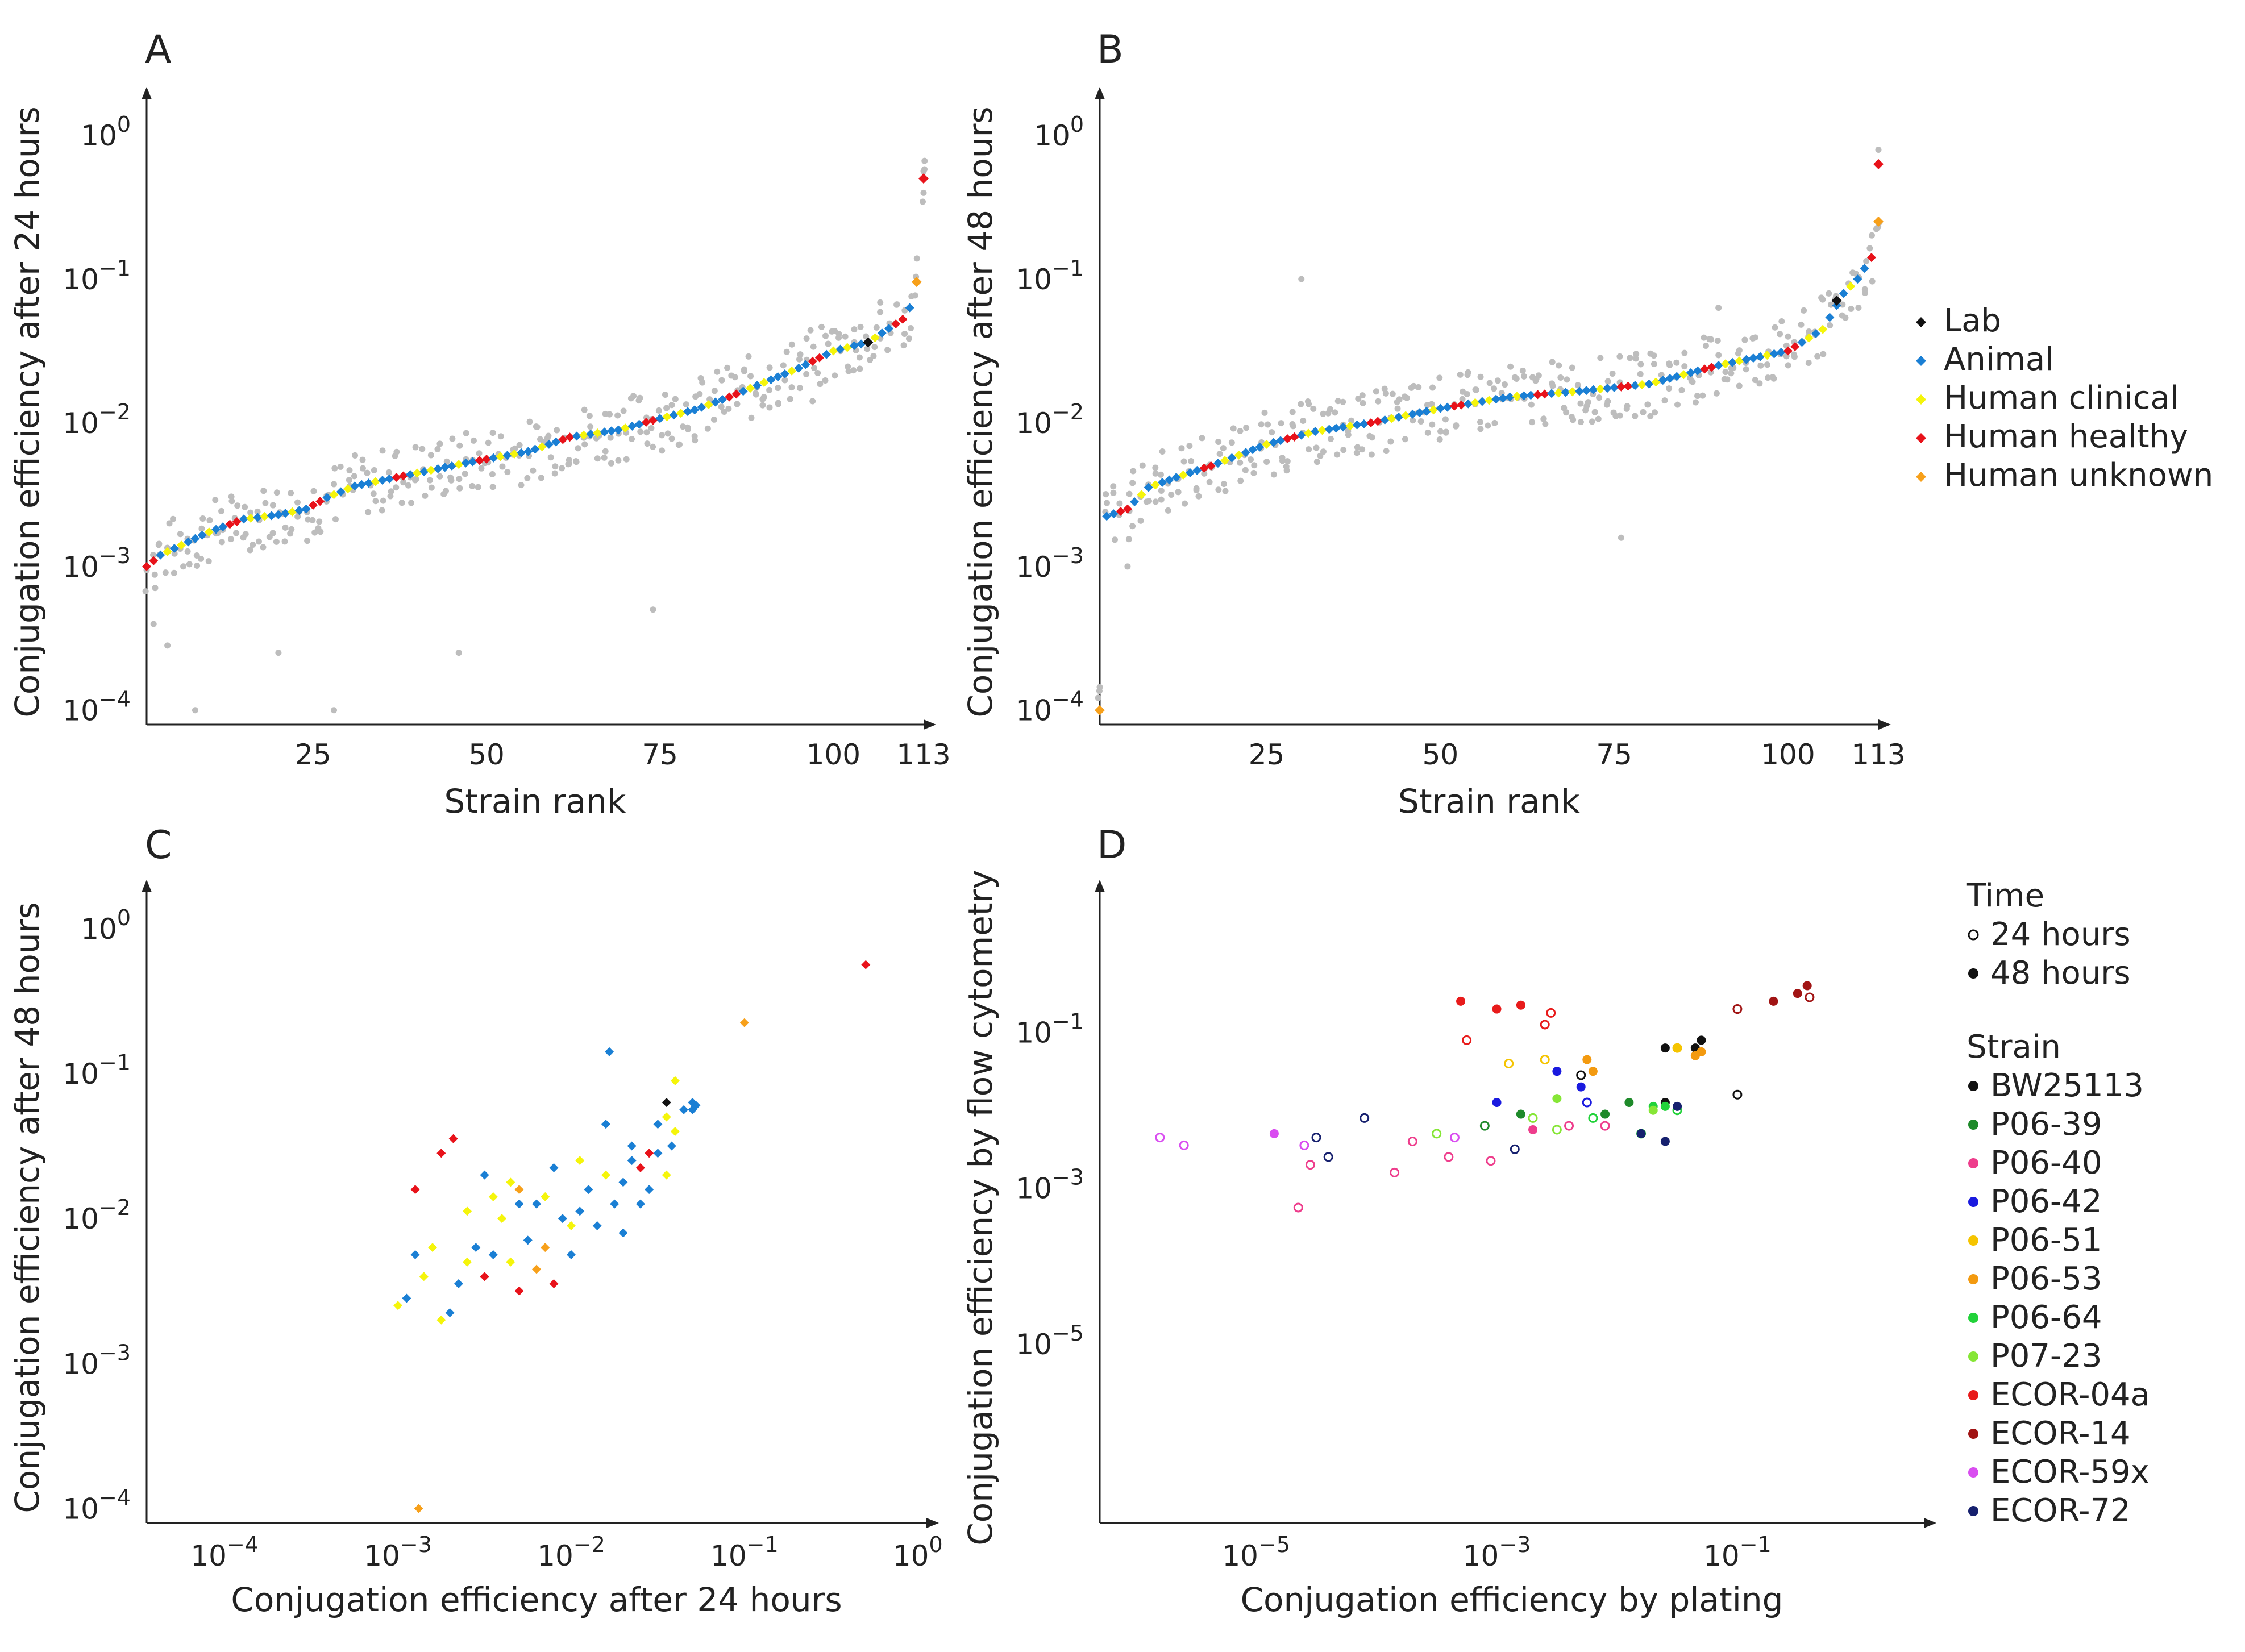 The height and width of the screenshot is (1652, 2245). I want to click on legend-label: P06-39, so click(2046, 1124).